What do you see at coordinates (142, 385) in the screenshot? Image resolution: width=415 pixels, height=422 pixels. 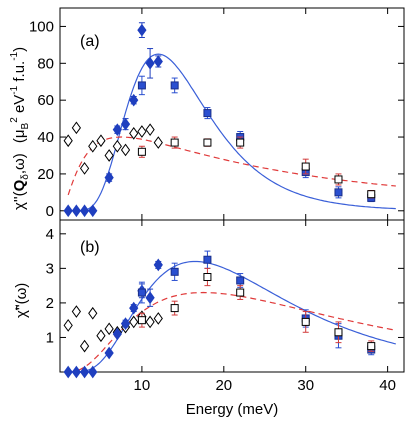 I see `xtick-label: 10` at bounding box center [142, 385].